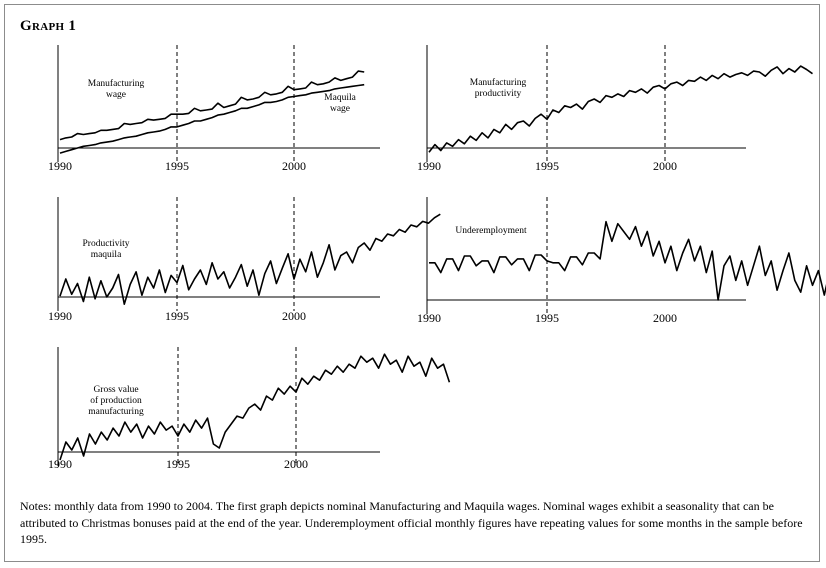 This screenshot has width=826, height=568. I want to click on chart-panel-4: 1990 1995 2000 Underemployment, so click(621, 261).